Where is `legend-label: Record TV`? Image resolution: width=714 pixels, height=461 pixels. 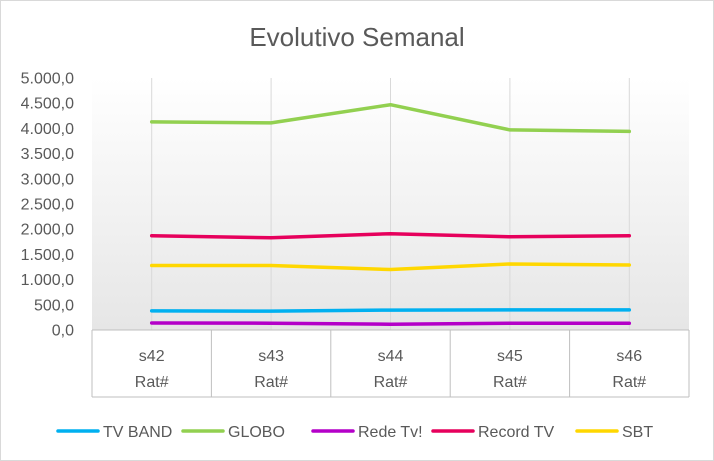 legend-label: Record TV is located at coordinates (516, 432).